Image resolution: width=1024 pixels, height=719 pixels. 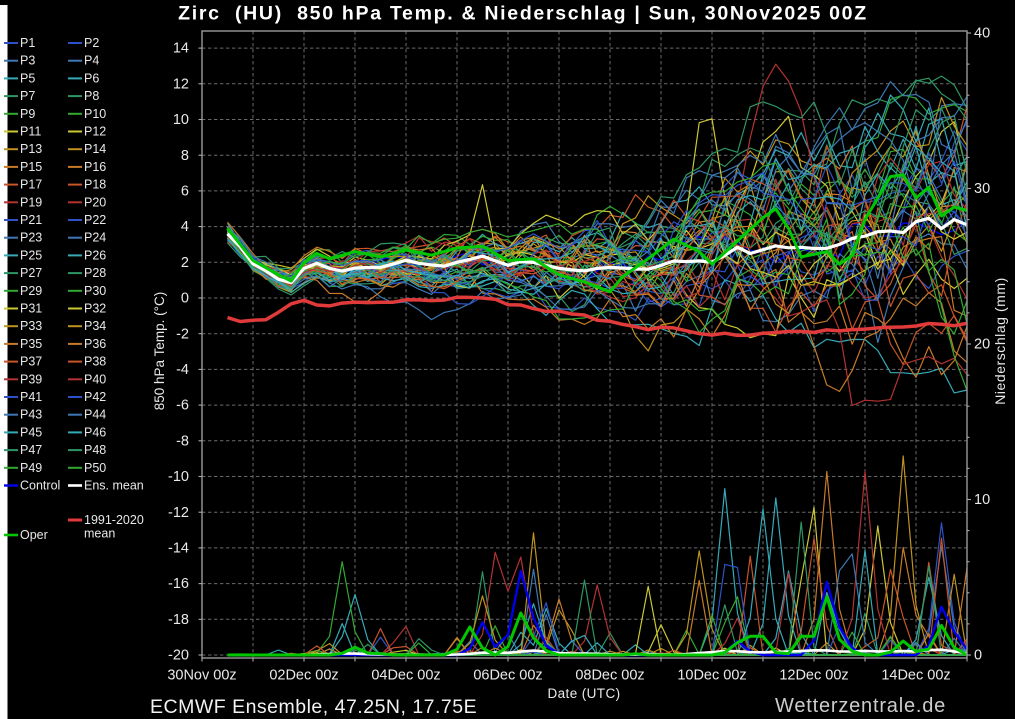 I want to click on svg-text: P23, so click(x=31, y=238).